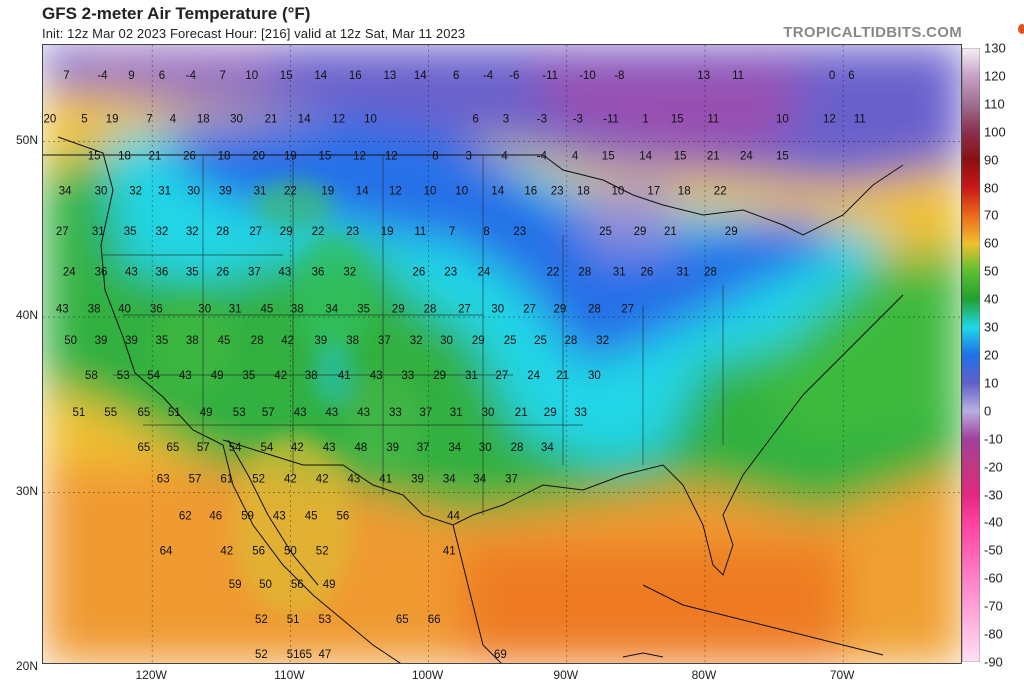  Describe the element at coordinates (993, 495) in the screenshot. I see `colorbar-tick-label: -30` at that location.